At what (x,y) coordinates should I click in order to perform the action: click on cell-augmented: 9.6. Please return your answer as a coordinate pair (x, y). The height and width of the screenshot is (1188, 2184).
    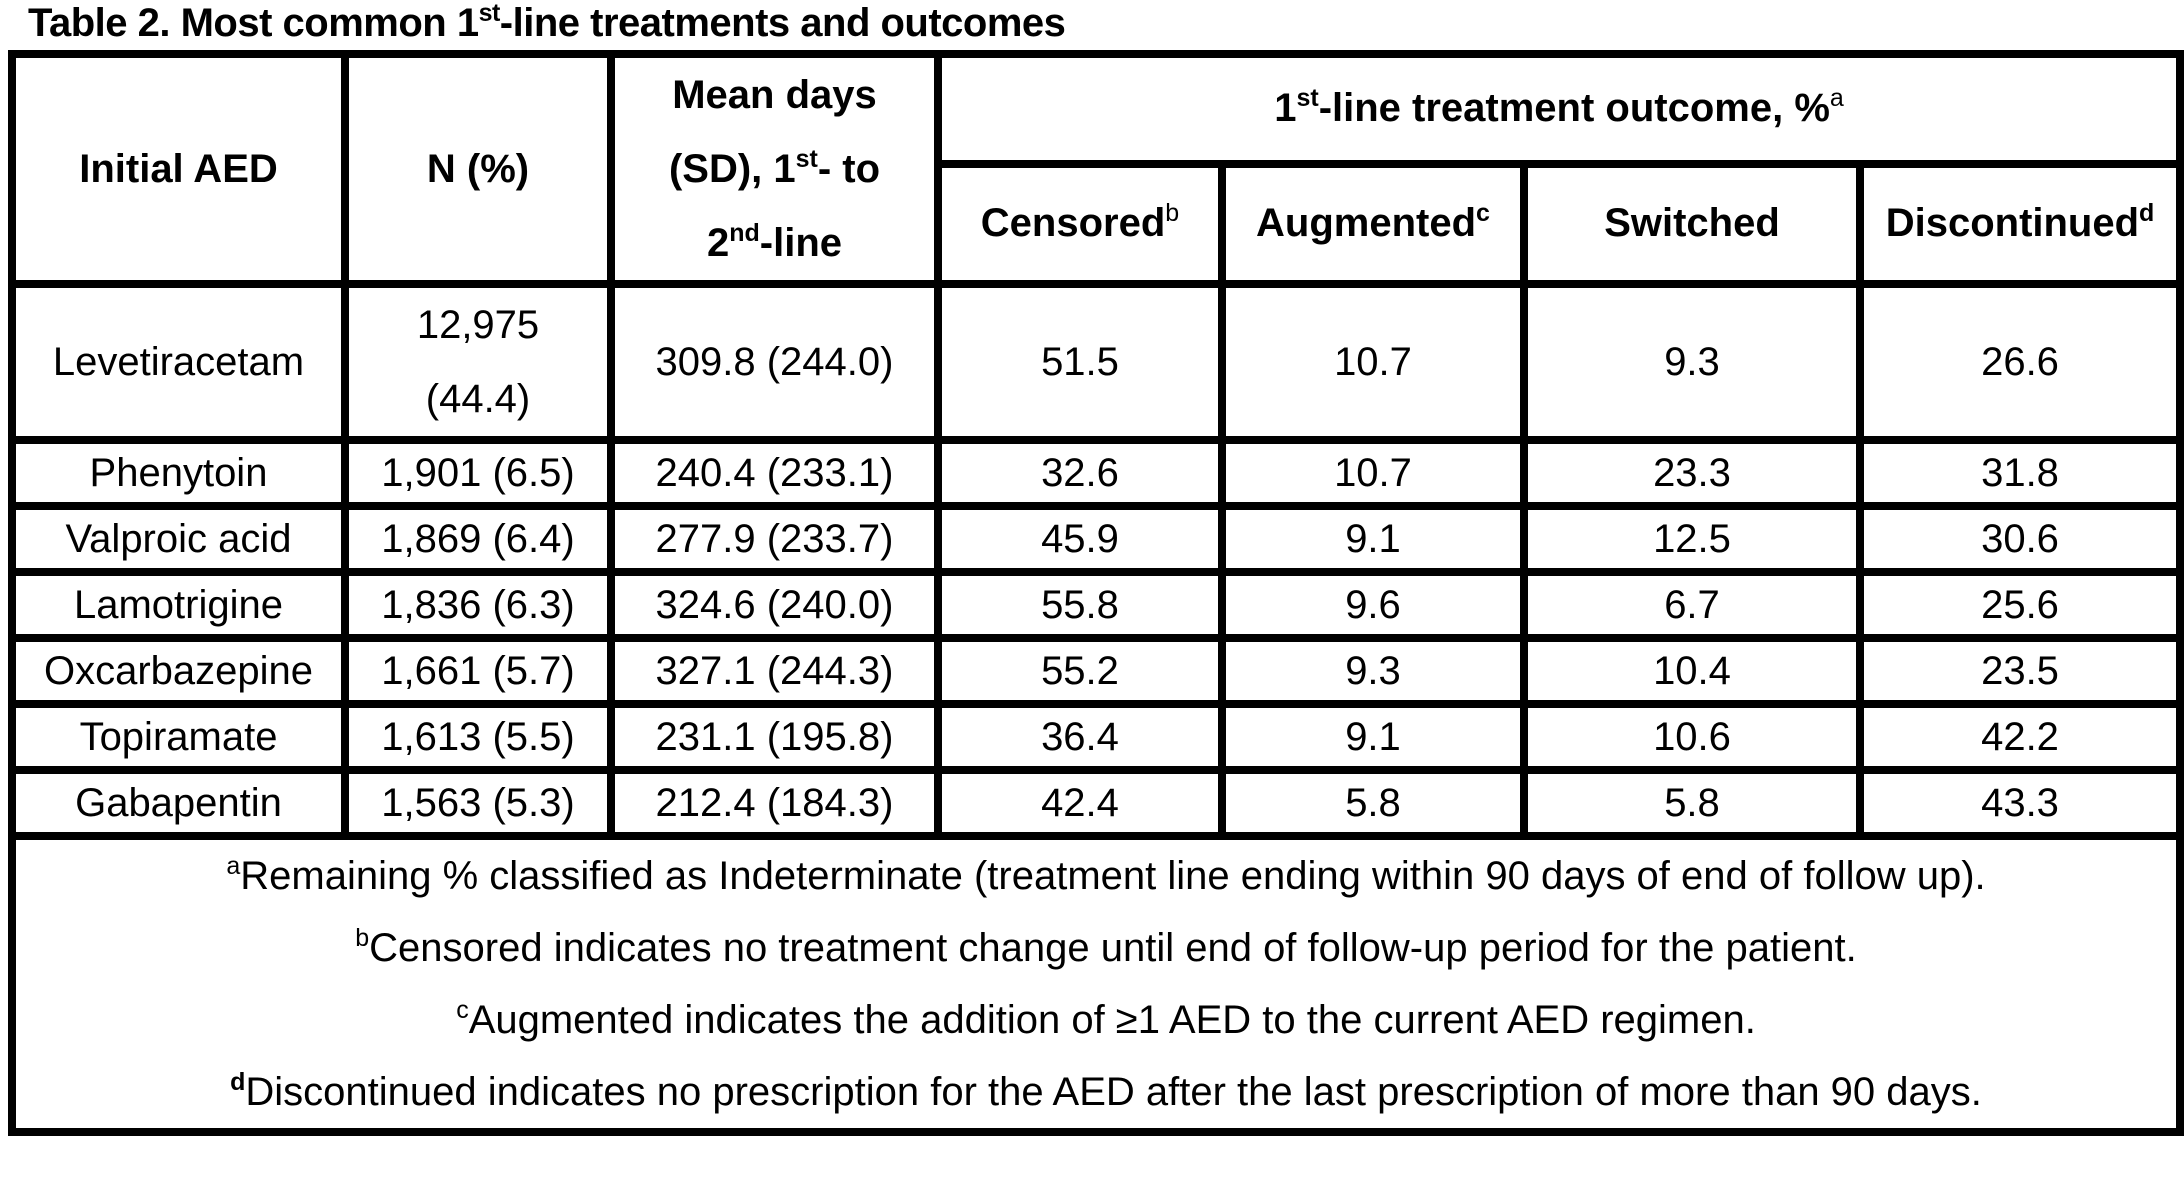
    Looking at the image, I should click on (1373, 605).